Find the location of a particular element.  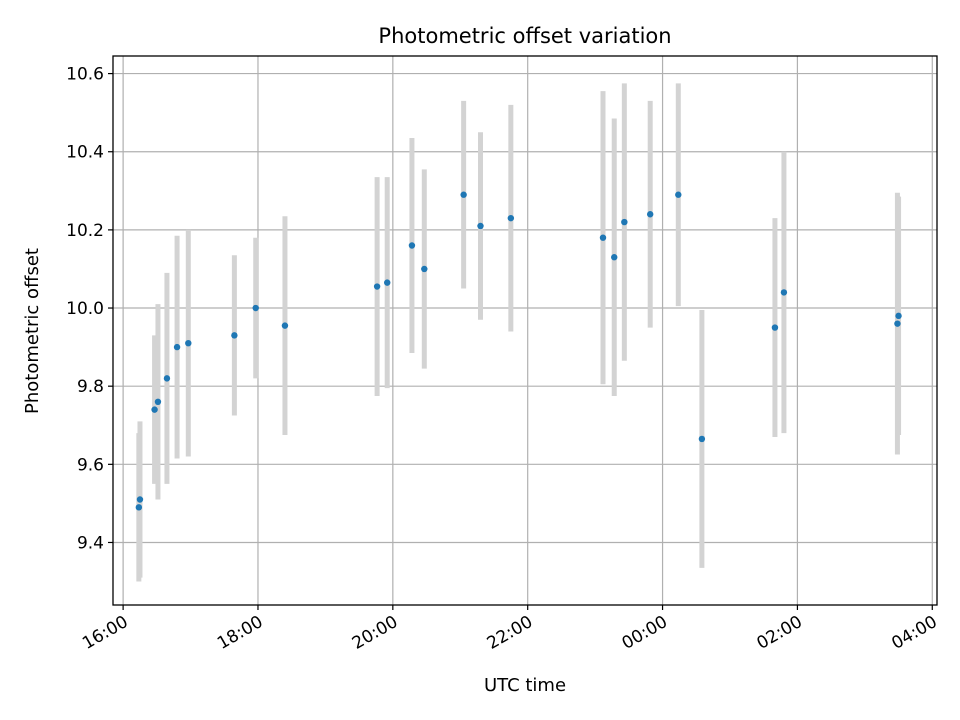

x-tick-label: 16:00 is located at coordinates (105, 633).